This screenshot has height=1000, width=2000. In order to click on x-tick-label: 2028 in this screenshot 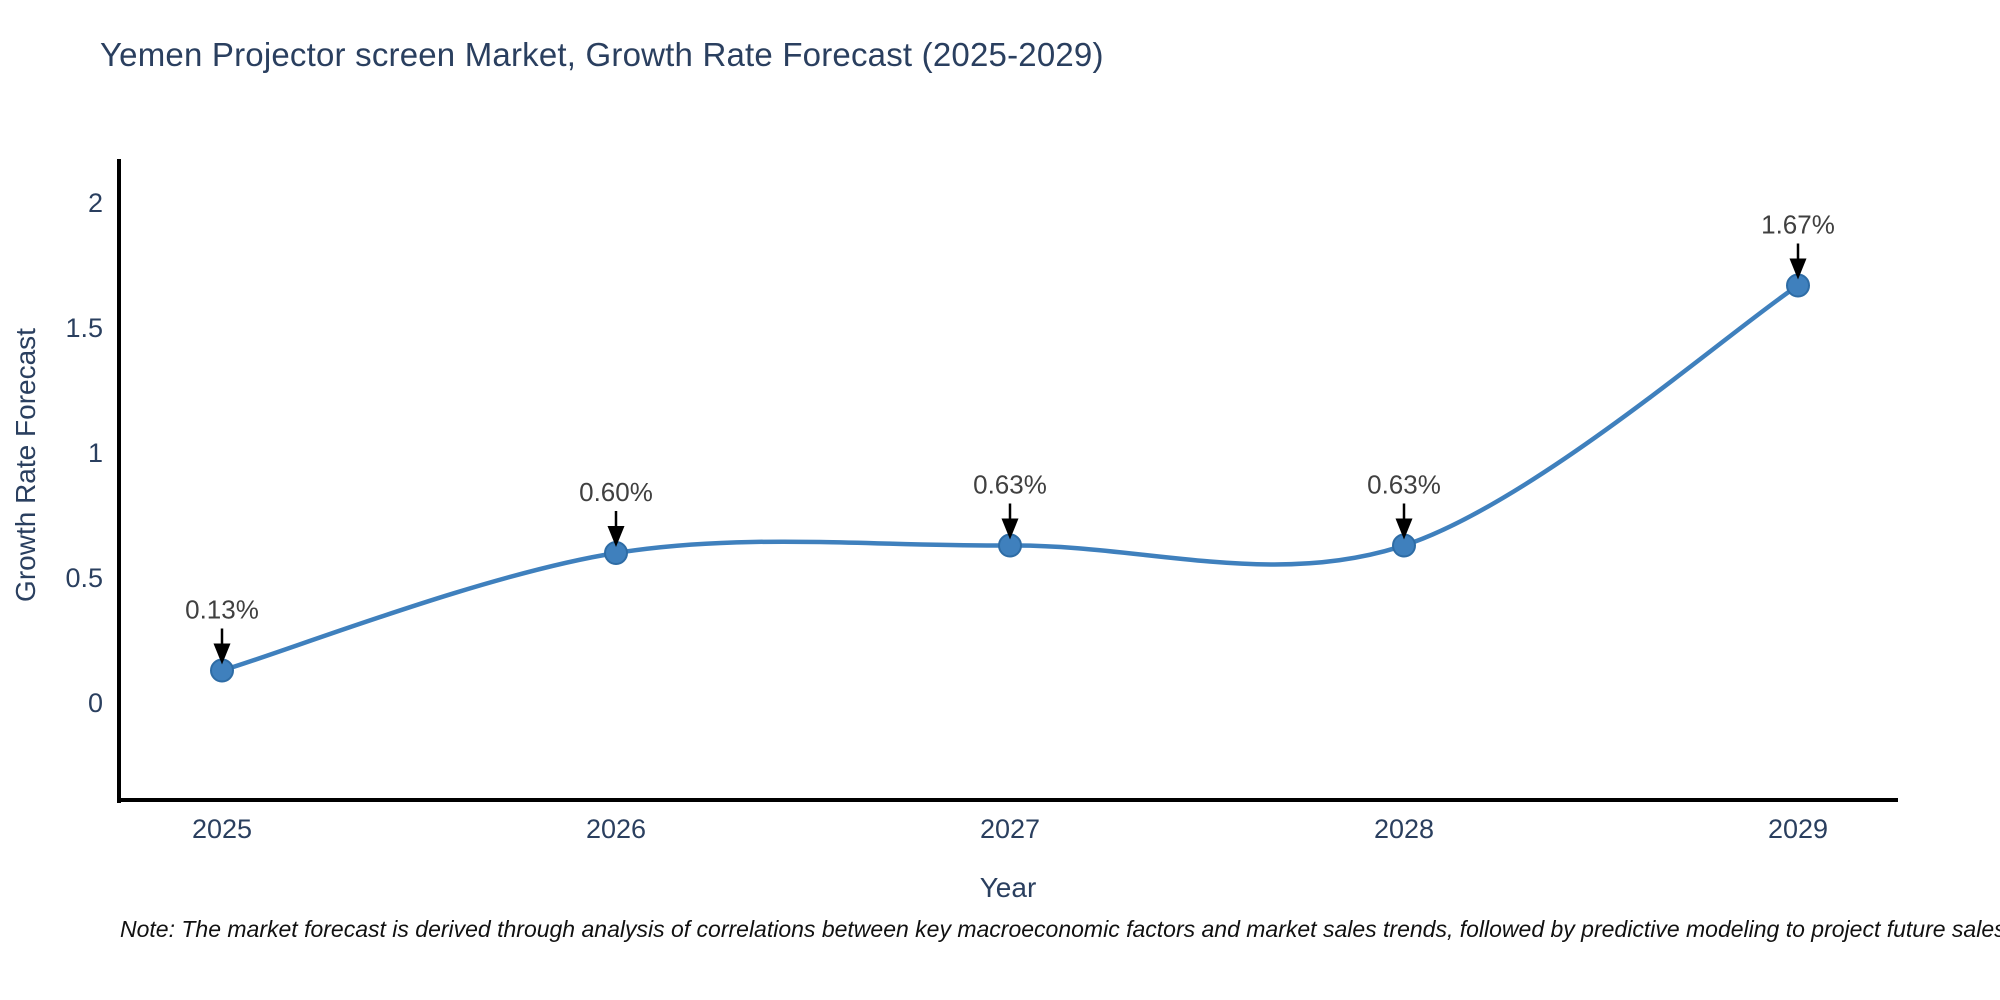, I will do `click(1404, 829)`.